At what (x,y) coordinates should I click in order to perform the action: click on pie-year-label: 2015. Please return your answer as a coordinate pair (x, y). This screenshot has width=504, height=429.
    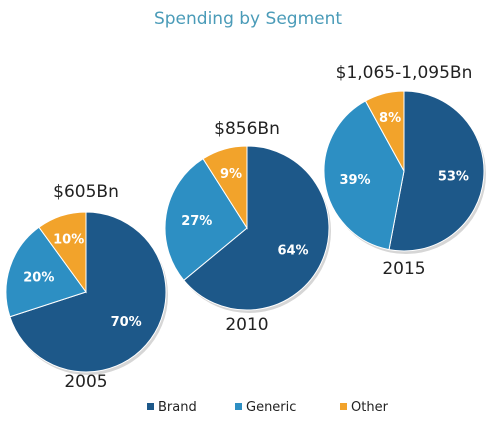
    Looking at the image, I should click on (403, 269).